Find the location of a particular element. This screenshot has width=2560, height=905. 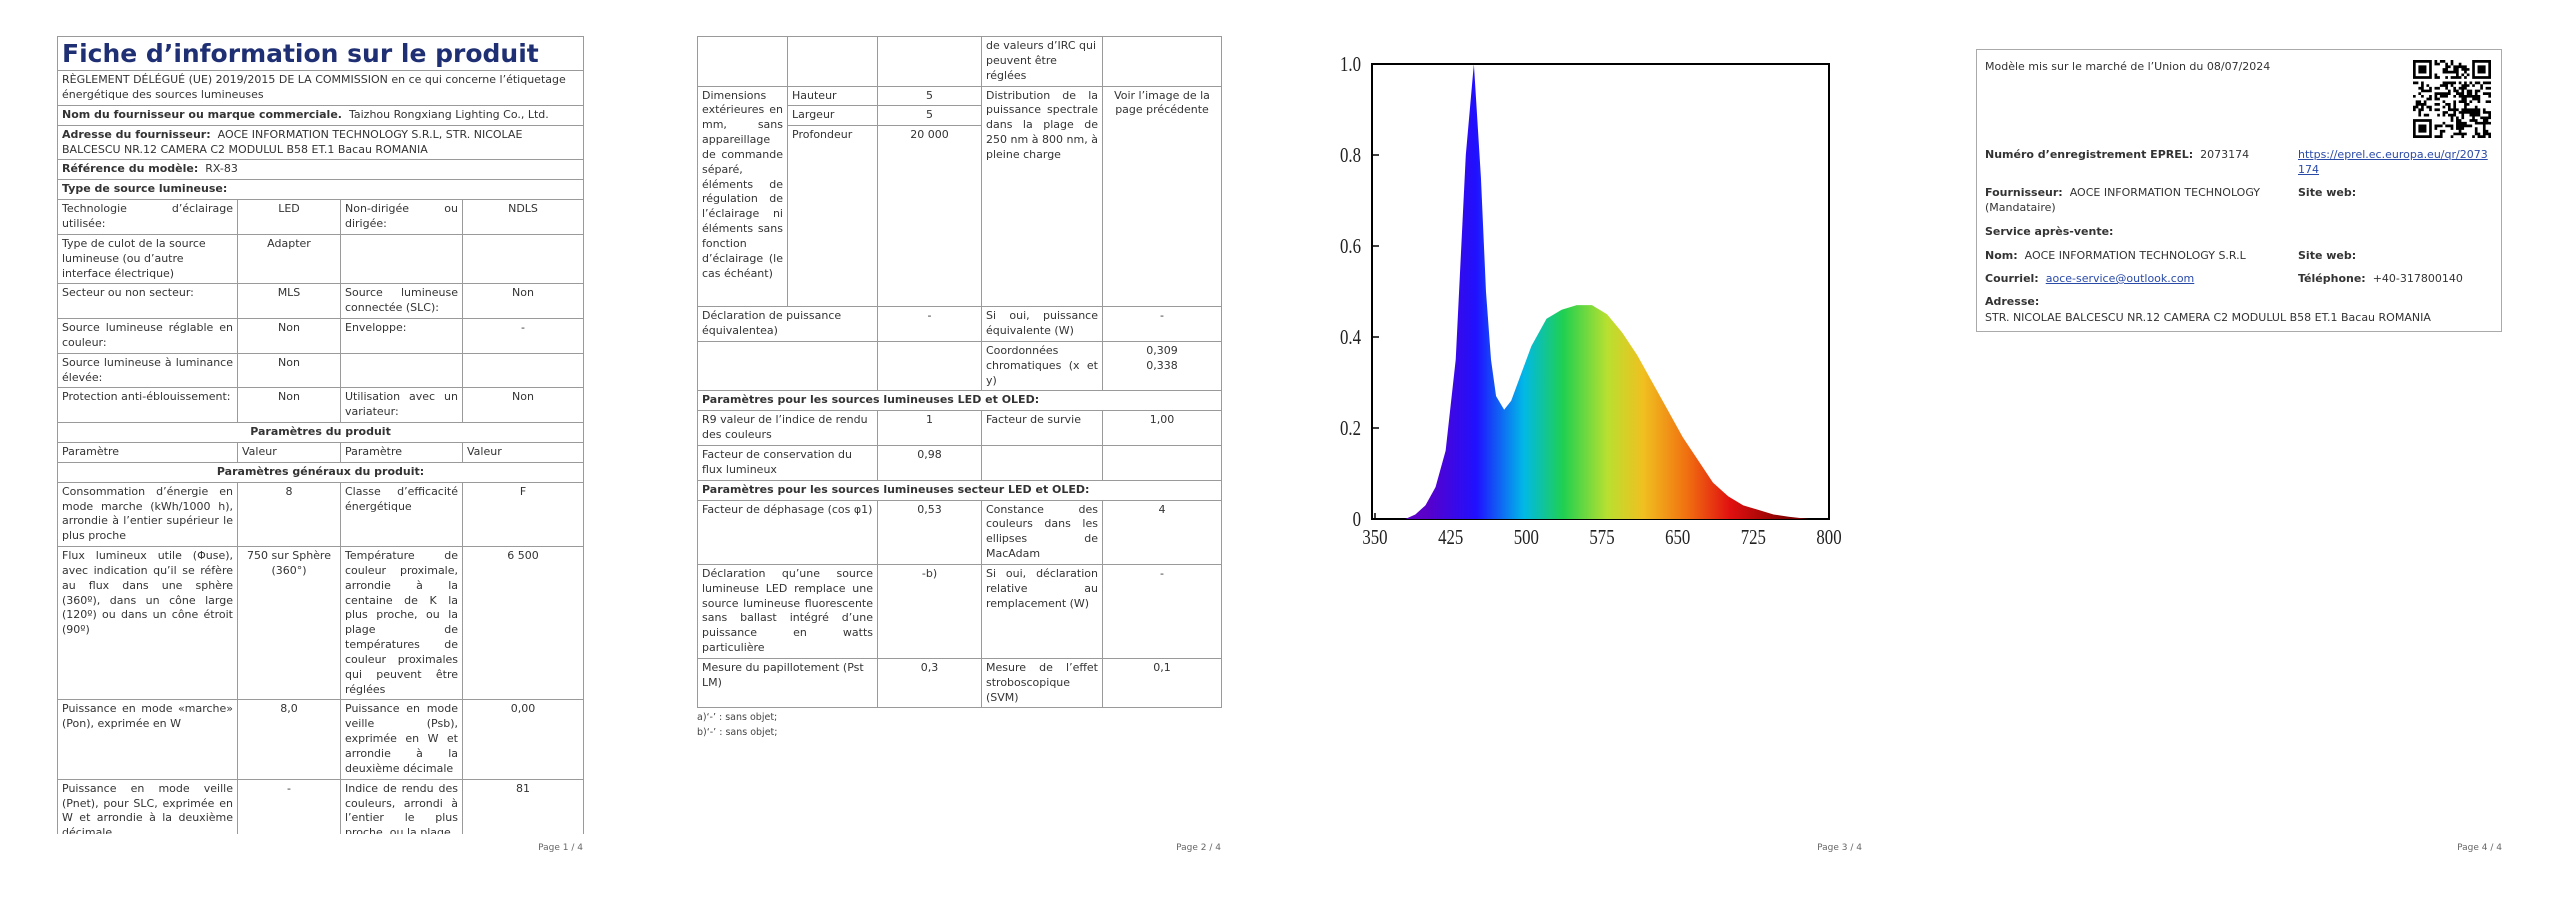

x-coordinate: 0,309 is located at coordinates (1162, 350).